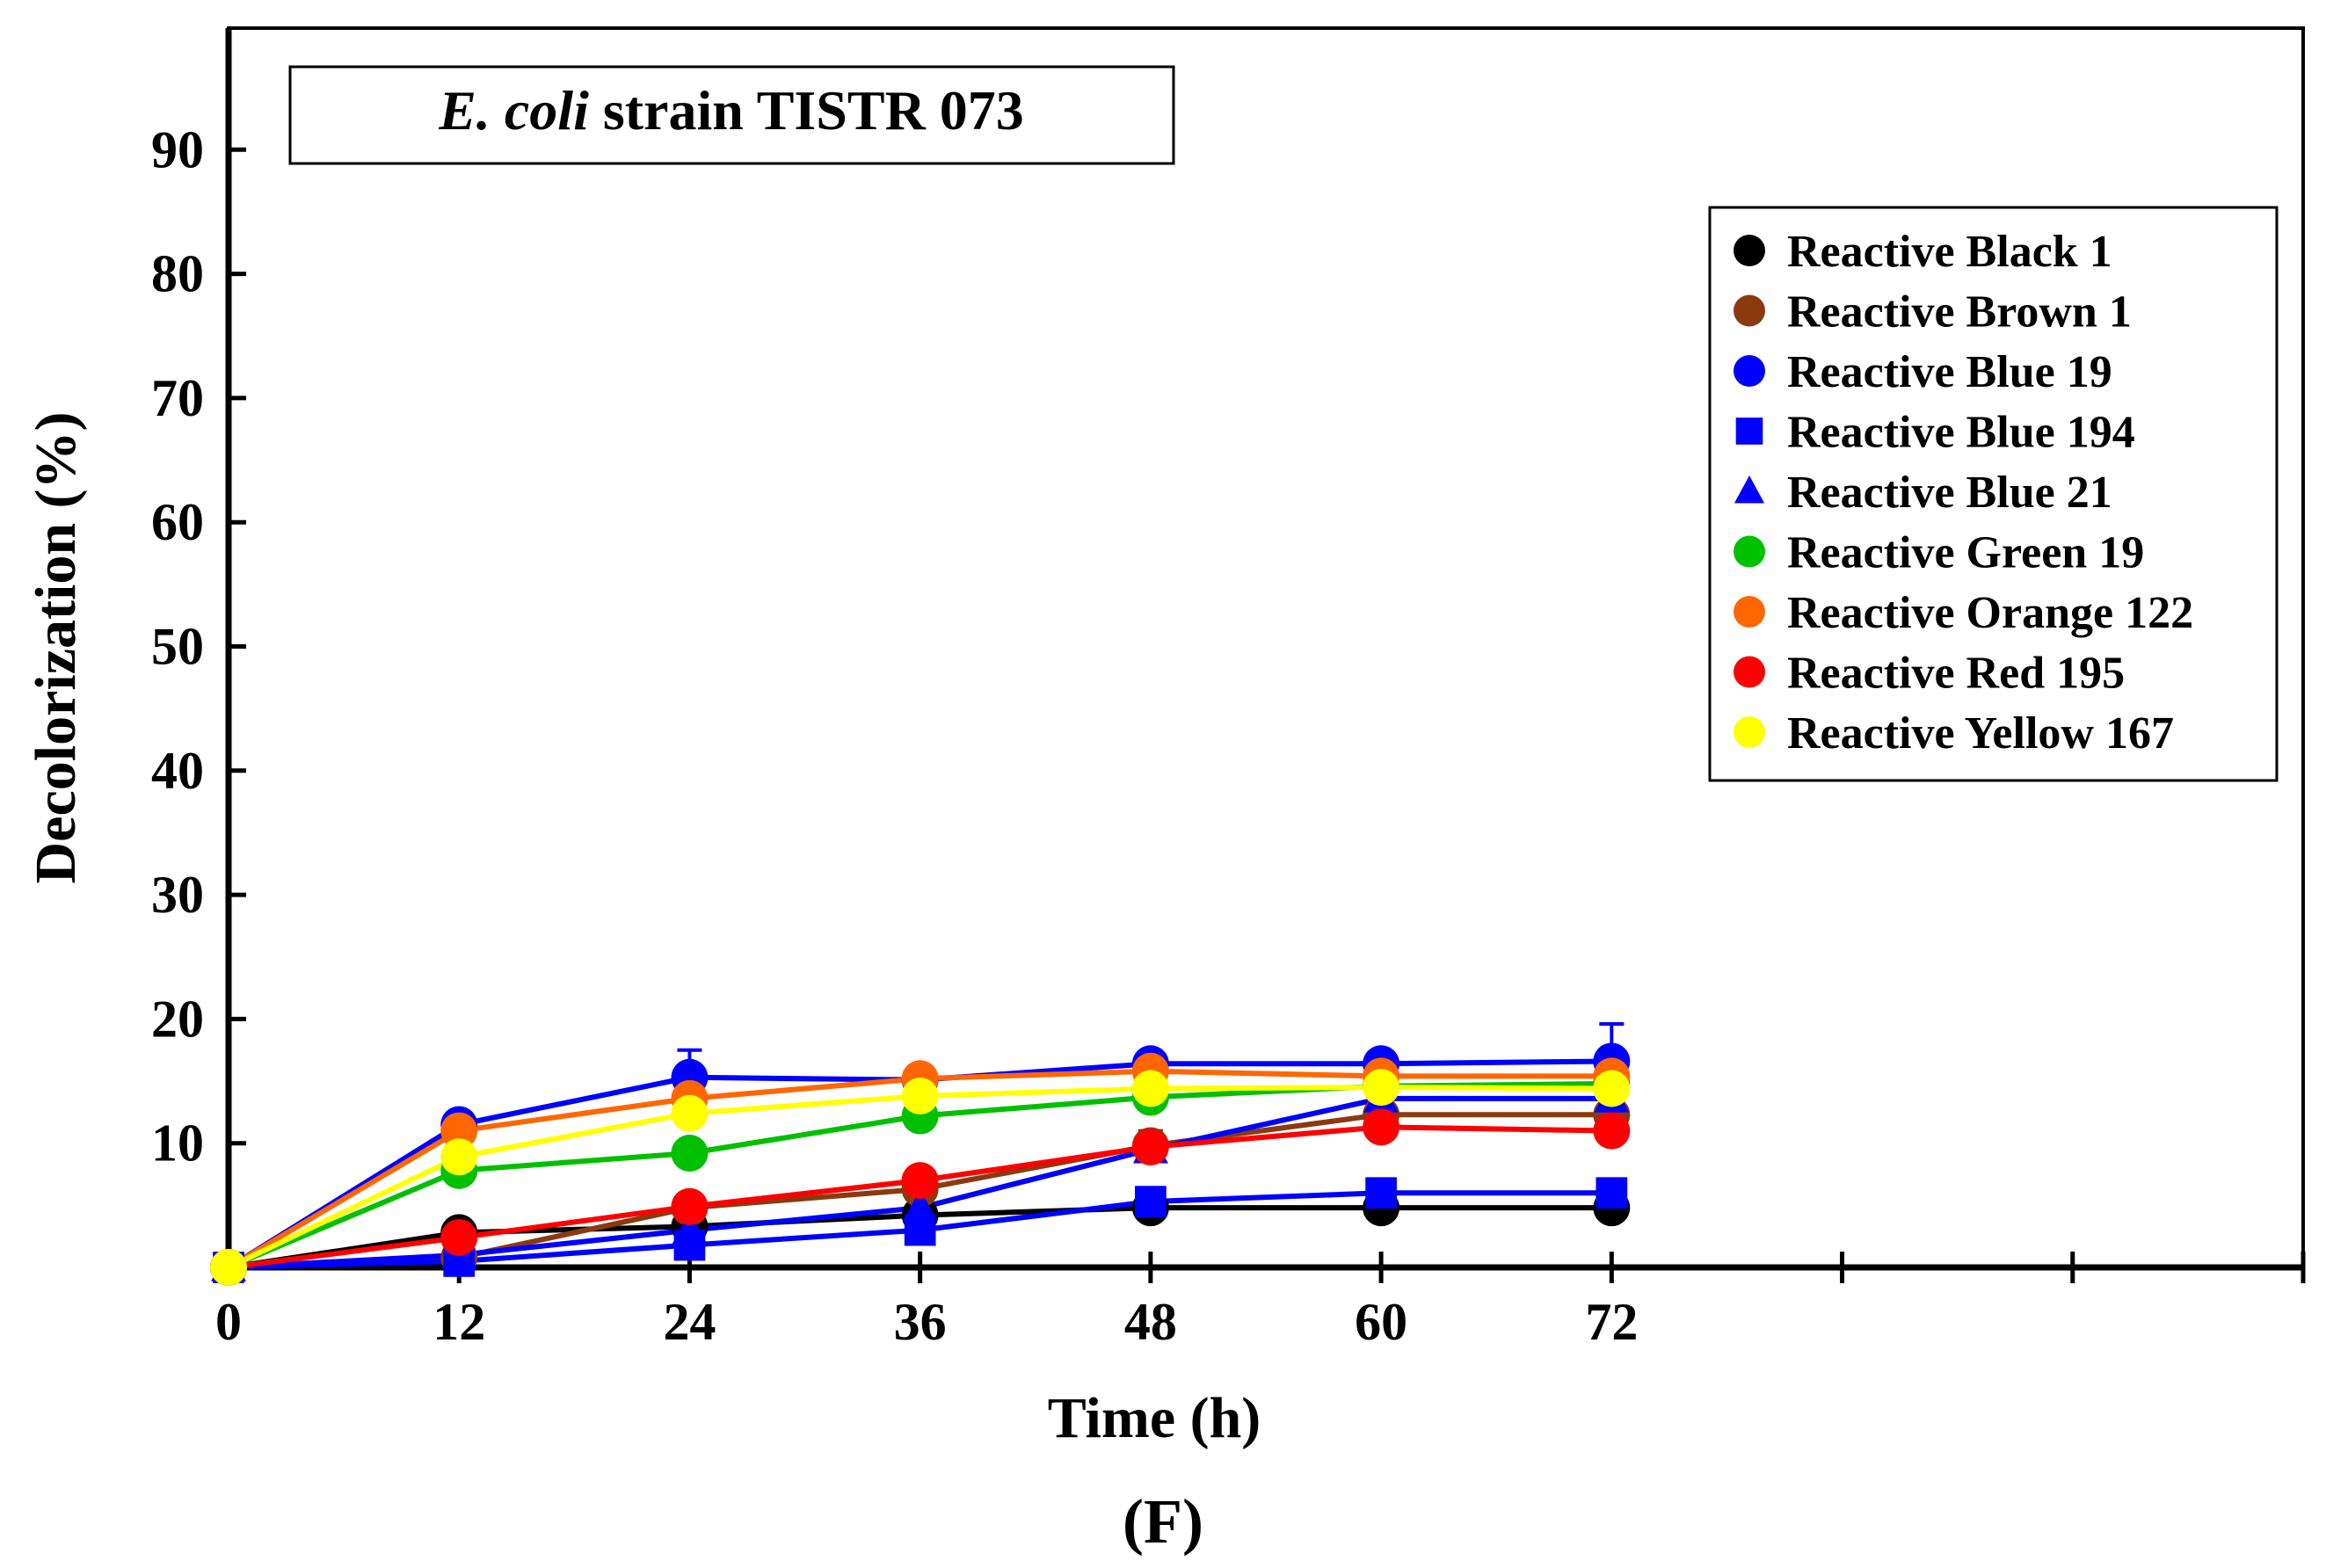  What do you see at coordinates (177, 1019) in the screenshot?
I see `y-tick-label: 20` at bounding box center [177, 1019].